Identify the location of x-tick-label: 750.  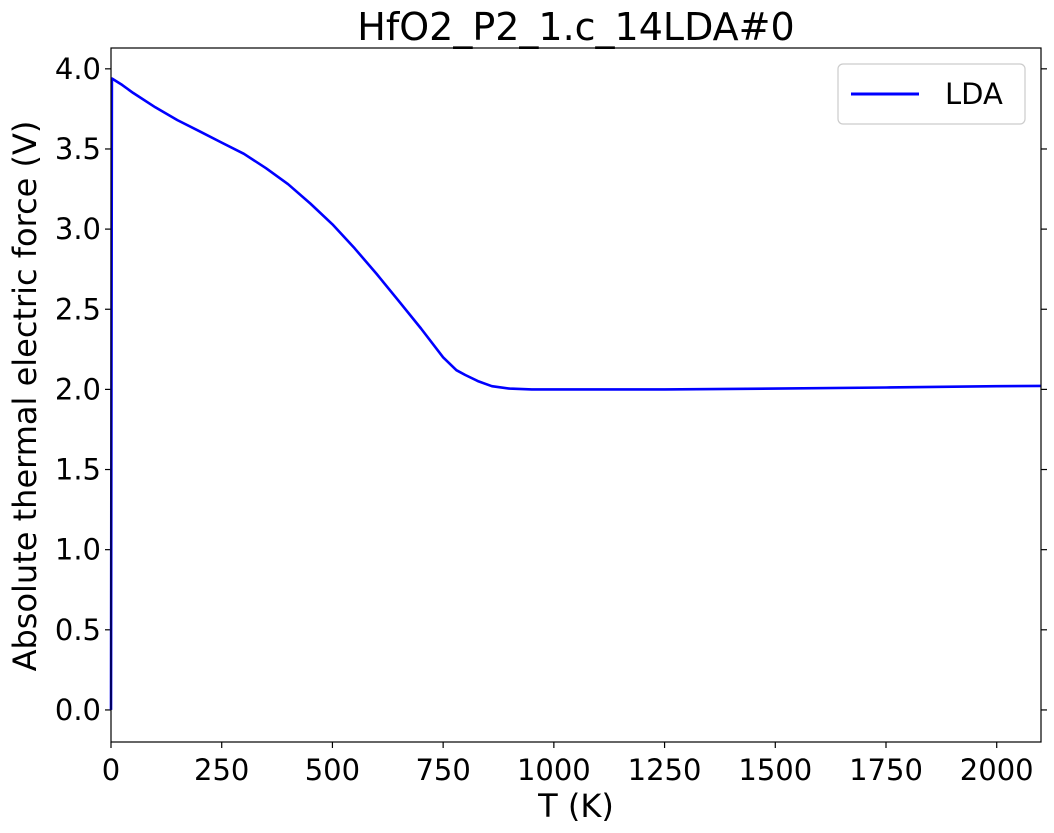
(442, 770).